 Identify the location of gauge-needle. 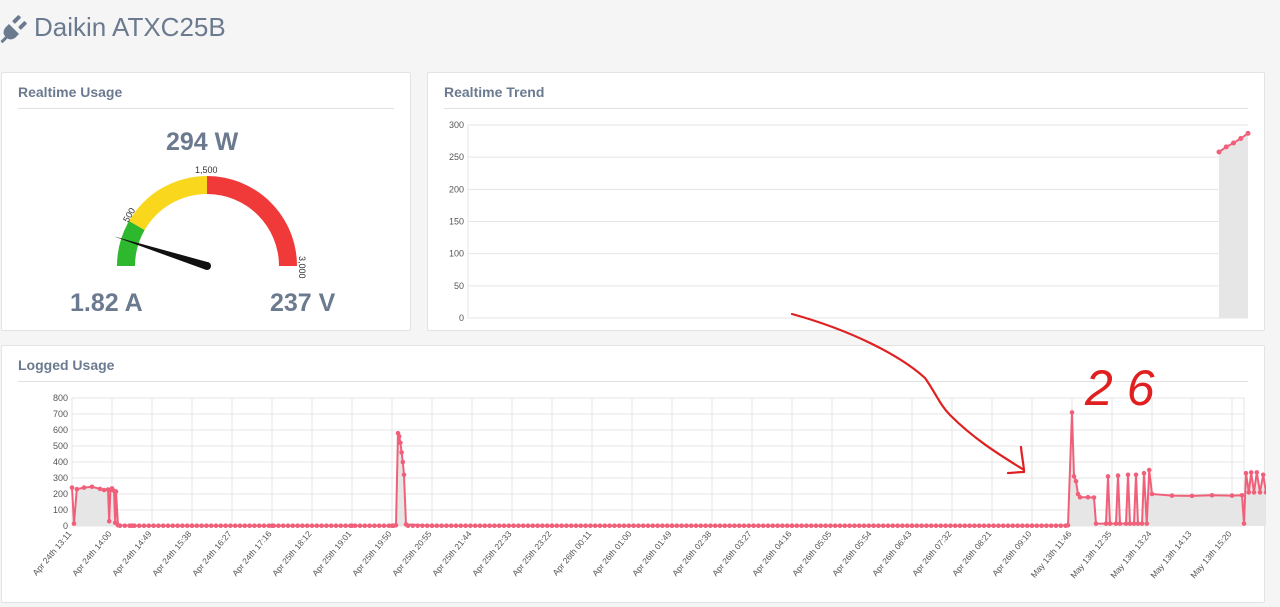
(162, 253).